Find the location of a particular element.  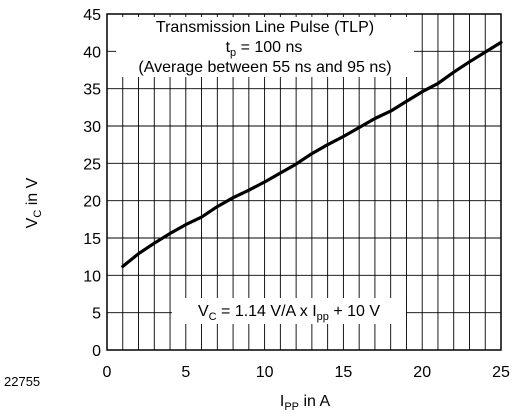

title-box-background is located at coordinates (265, 47).